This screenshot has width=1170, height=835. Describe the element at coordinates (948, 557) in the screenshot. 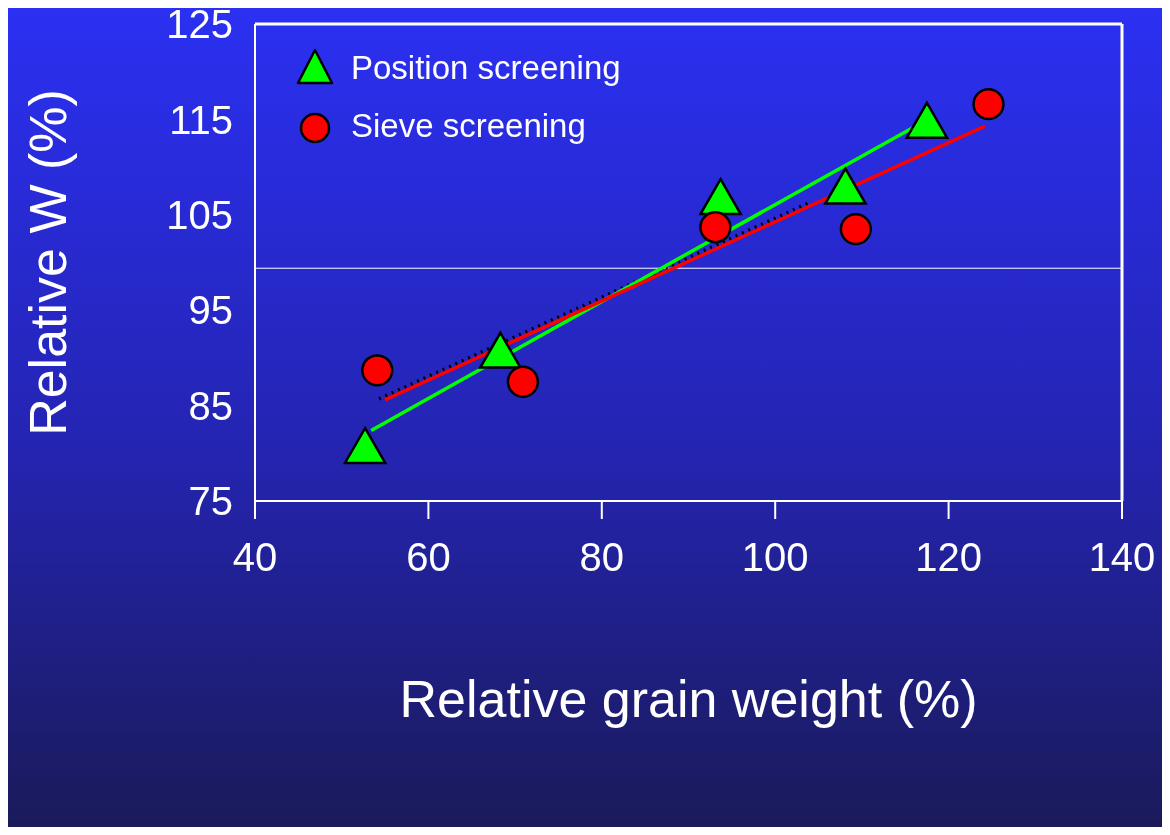

I see `x-tick-label: 120` at that location.